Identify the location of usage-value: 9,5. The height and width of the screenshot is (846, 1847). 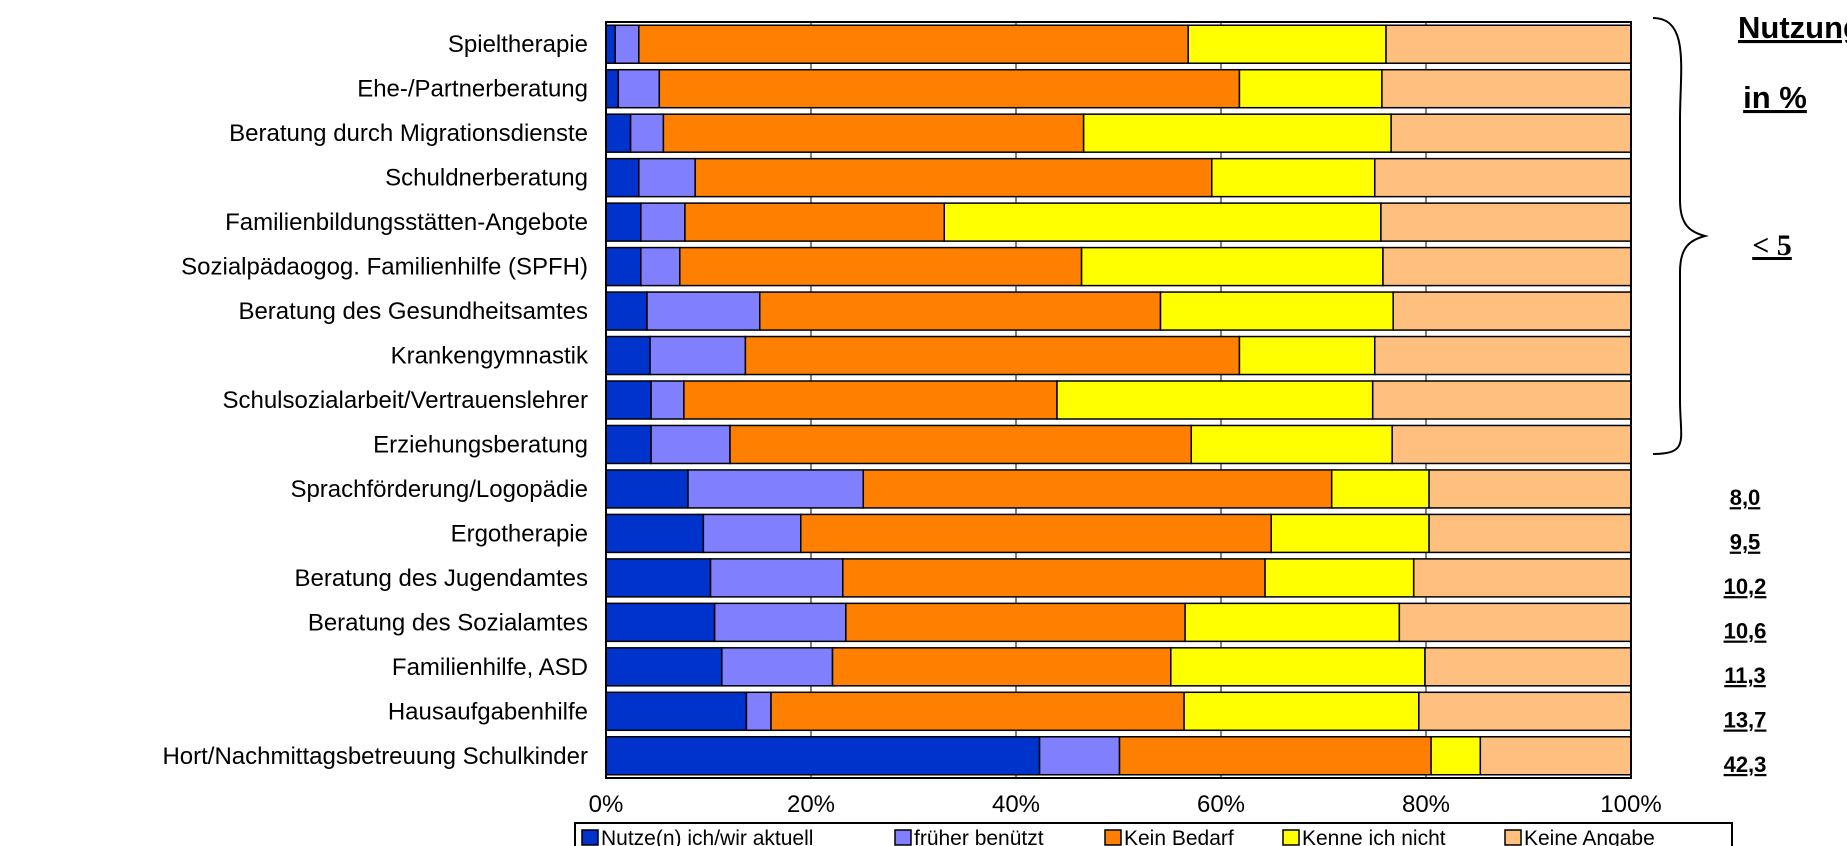
(1745, 542).